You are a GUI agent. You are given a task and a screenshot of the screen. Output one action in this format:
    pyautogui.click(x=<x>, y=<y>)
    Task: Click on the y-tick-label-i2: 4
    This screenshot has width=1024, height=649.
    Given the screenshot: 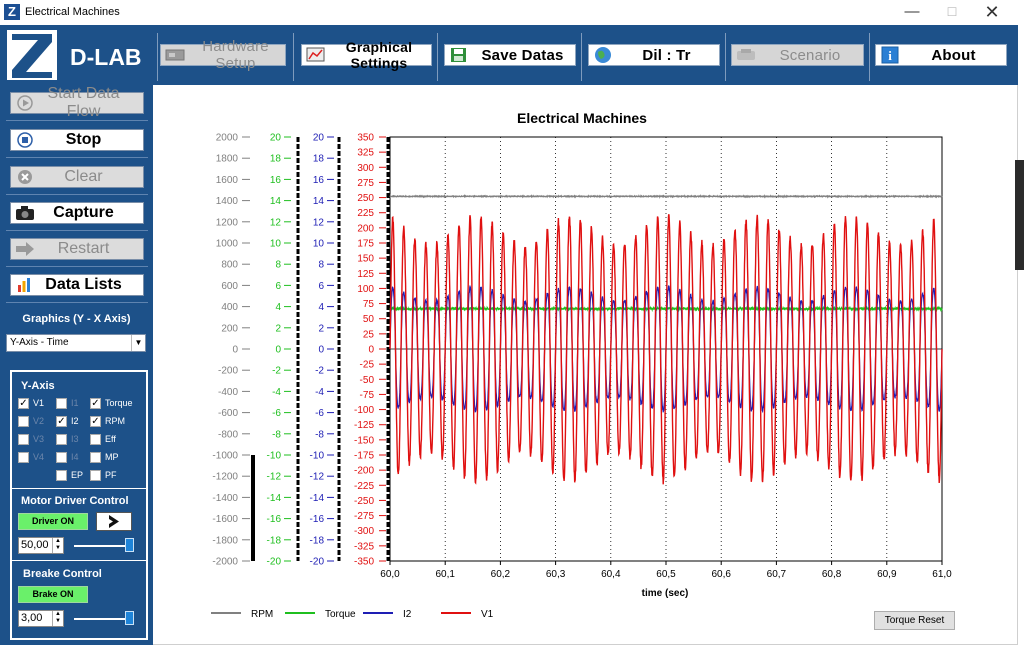 What is the action you would take?
    pyautogui.click(x=321, y=307)
    